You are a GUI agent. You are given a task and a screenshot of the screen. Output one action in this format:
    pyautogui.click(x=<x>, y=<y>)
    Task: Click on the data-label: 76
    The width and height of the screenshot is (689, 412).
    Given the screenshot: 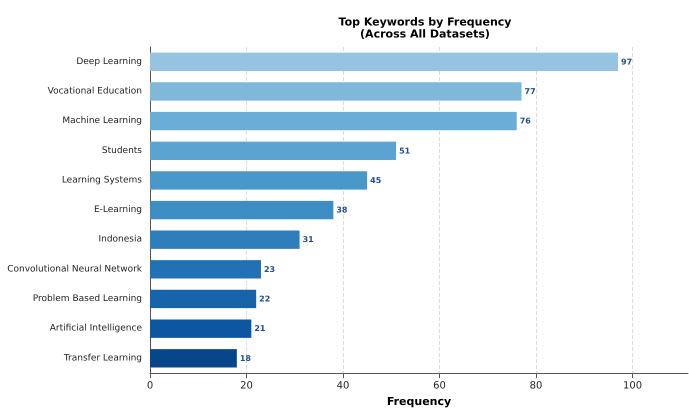 What is the action you would take?
    pyautogui.click(x=526, y=121)
    